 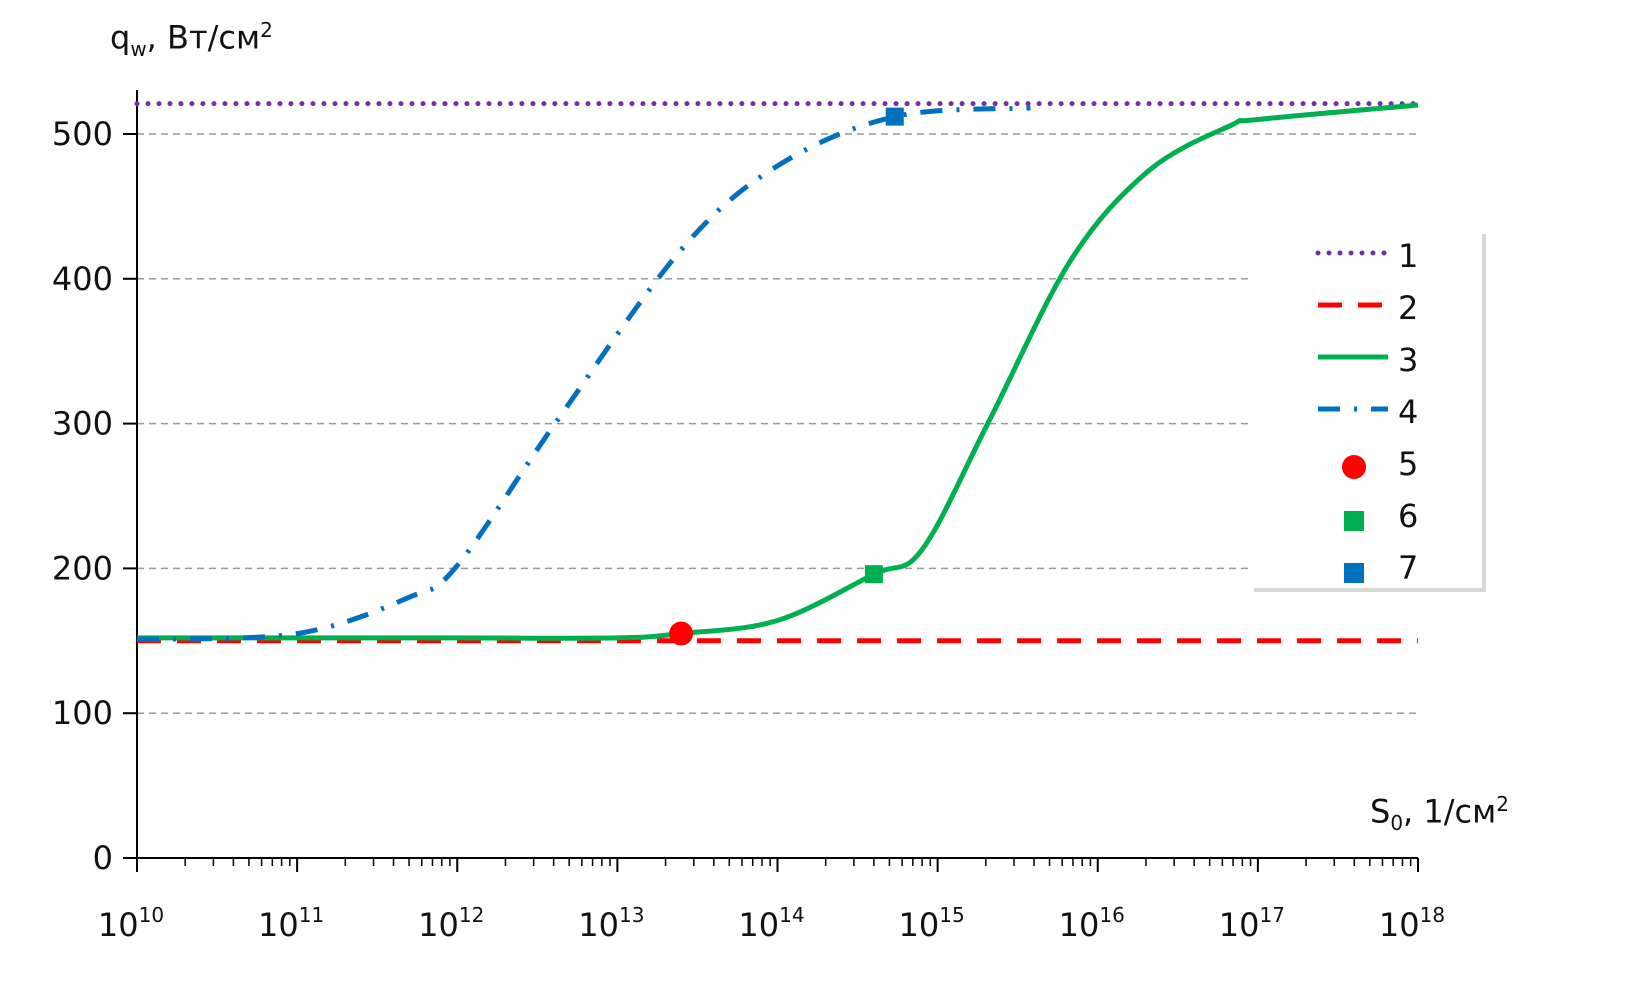 What do you see at coordinates (771, 923) in the screenshot?
I see `x-tick-label: 1014` at bounding box center [771, 923].